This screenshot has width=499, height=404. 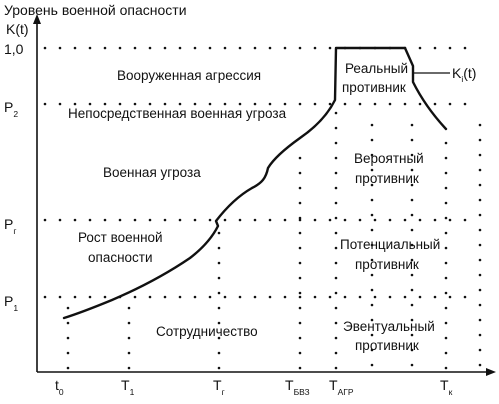 I want to click on x-tick-tbvz: TБВЗ, so click(x=297, y=387).